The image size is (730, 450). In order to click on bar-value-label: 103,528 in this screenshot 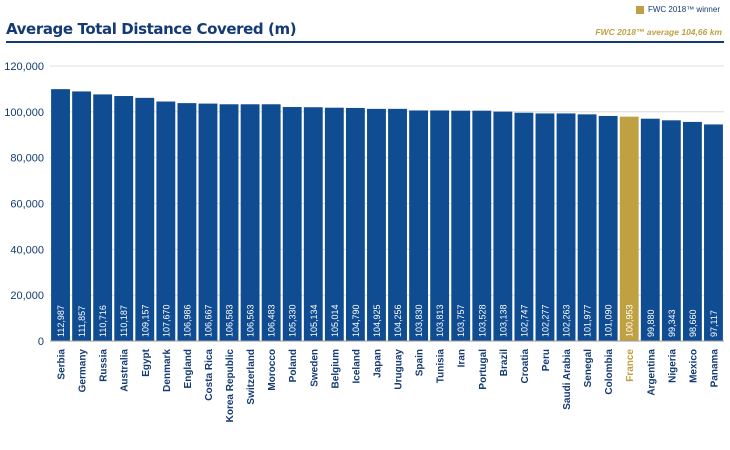, I will do `click(482, 320)`.